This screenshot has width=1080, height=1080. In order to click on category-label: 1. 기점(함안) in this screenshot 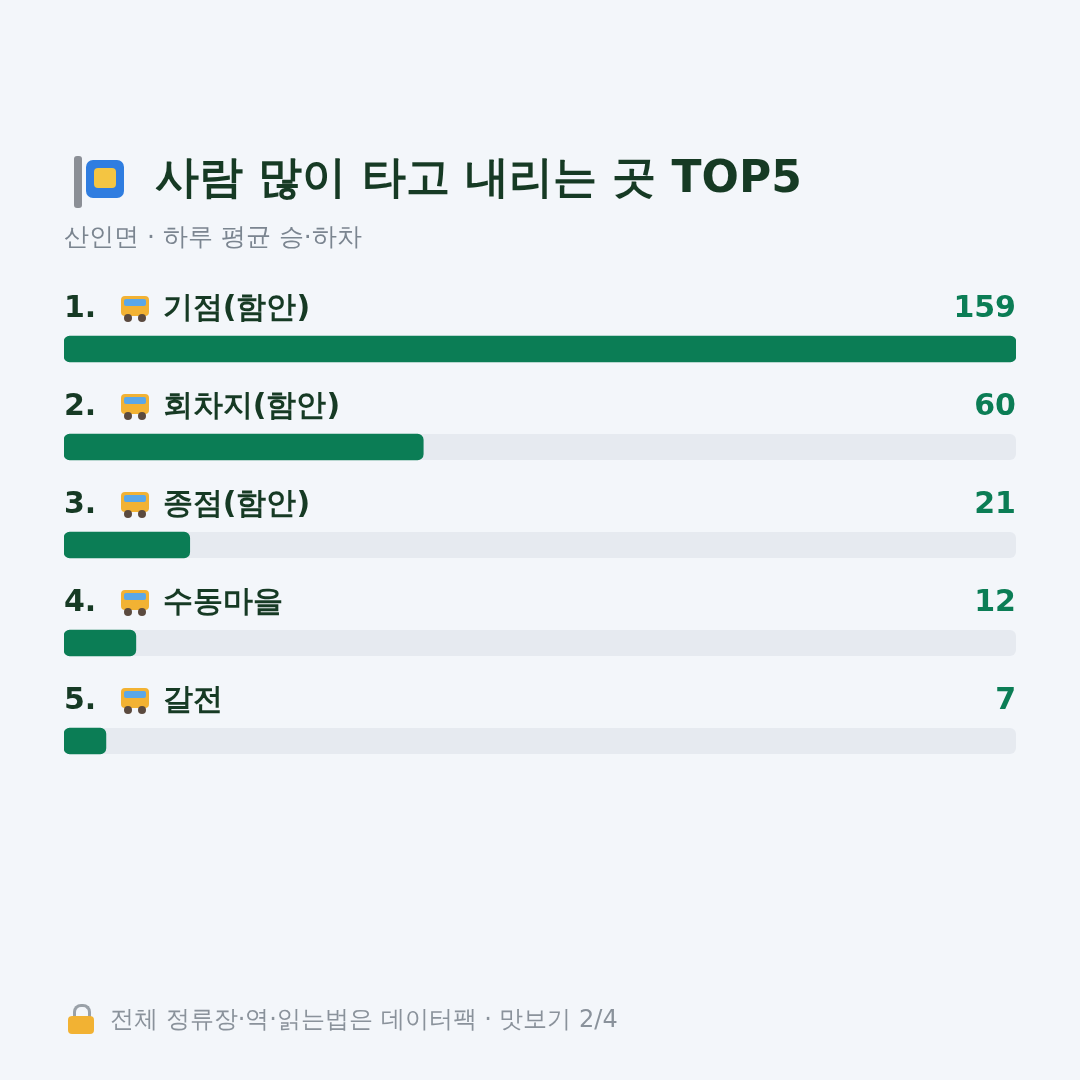, I will do `click(187, 306)`.